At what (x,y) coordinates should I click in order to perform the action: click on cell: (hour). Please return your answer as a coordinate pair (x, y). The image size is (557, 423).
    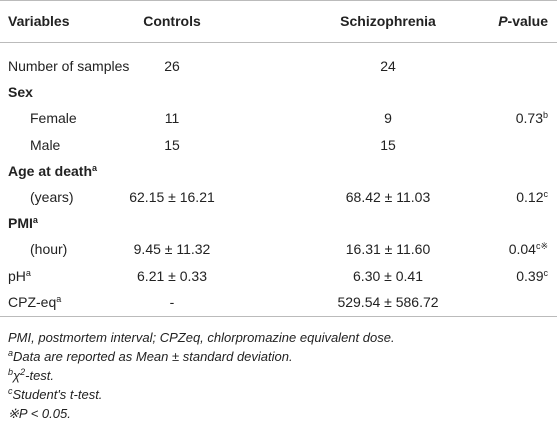
    Looking at the image, I should click on (48, 249).